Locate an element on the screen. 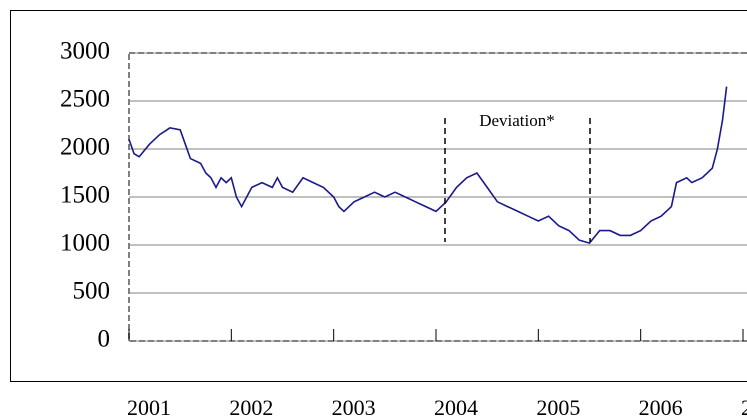 Image resolution: width=747 pixels, height=420 pixels. x-tick-label: 2004 is located at coordinates (456, 407).